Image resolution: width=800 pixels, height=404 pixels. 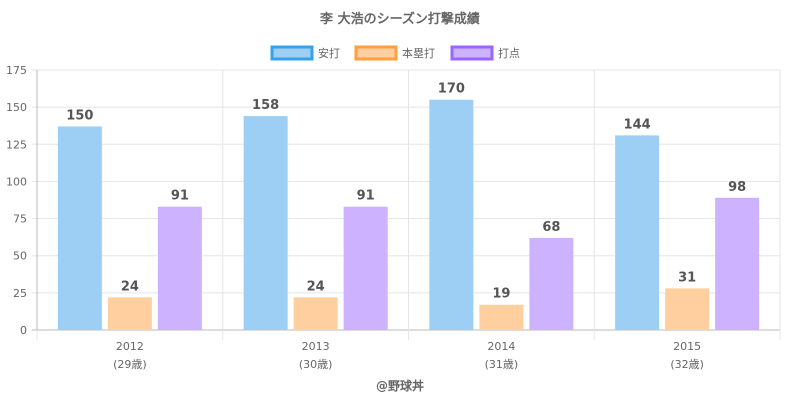 What do you see at coordinates (79, 115) in the screenshot?
I see `data-label: 150` at bounding box center [79, 115].